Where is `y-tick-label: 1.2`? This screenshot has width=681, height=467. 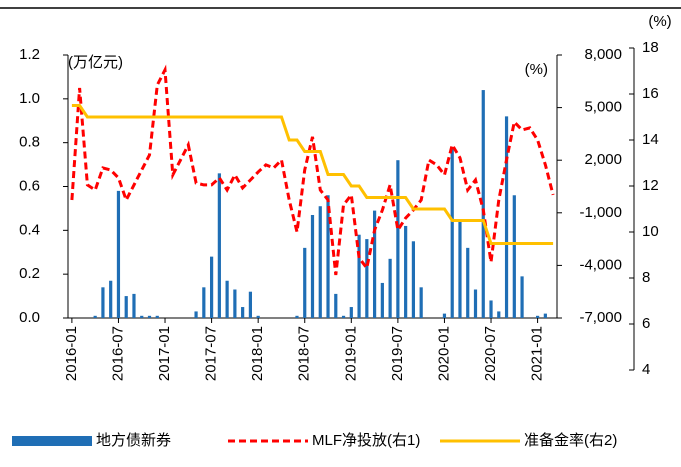
y-tick-label: 1.2 is located at coordinates (29, 54).